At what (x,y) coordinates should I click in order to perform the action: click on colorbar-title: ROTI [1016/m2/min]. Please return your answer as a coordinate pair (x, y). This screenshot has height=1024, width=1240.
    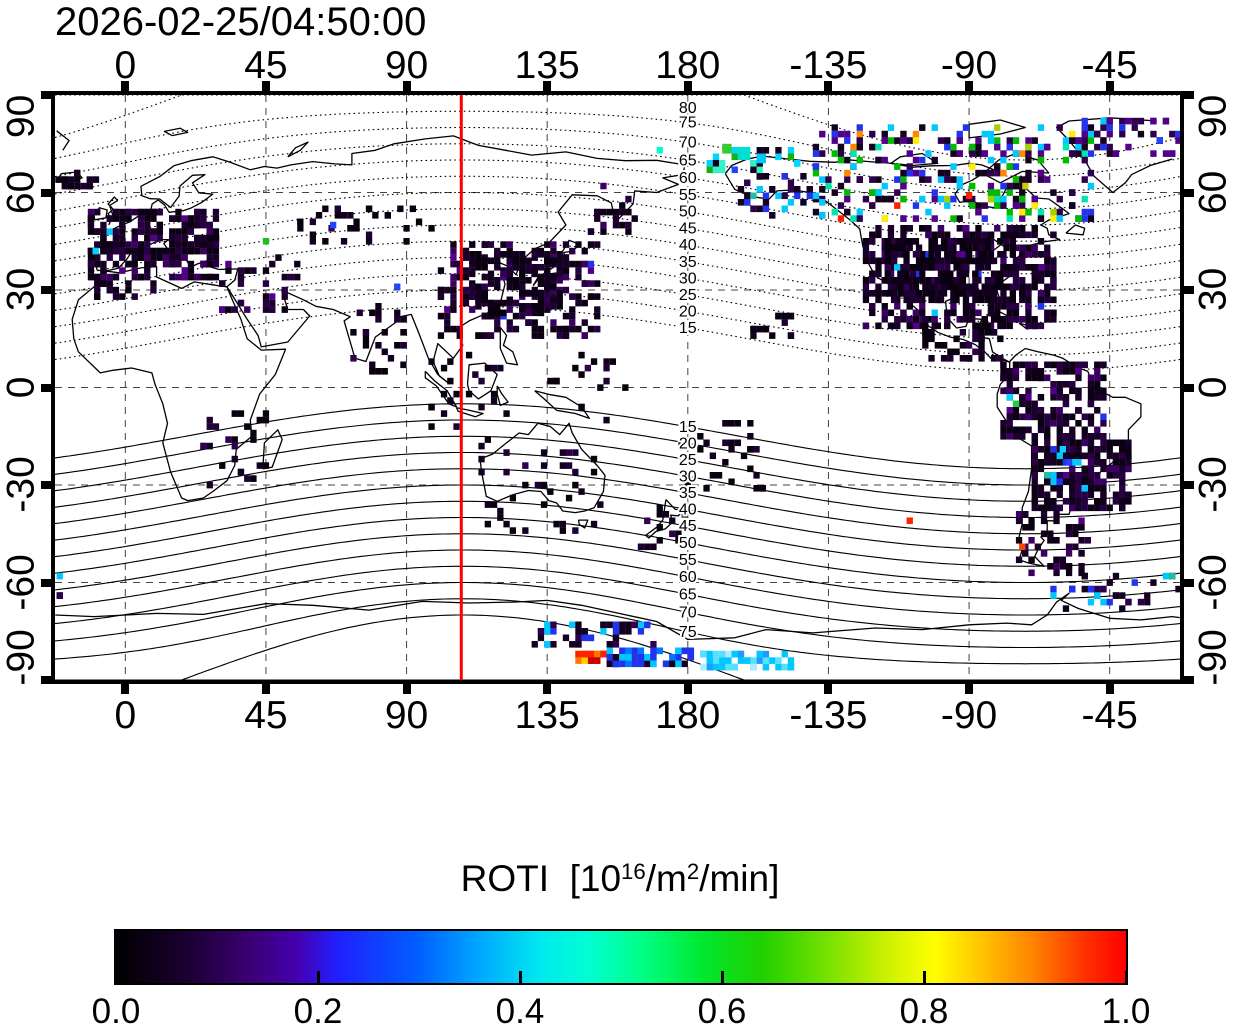
    Looking at the image, I should click on (620, 879).